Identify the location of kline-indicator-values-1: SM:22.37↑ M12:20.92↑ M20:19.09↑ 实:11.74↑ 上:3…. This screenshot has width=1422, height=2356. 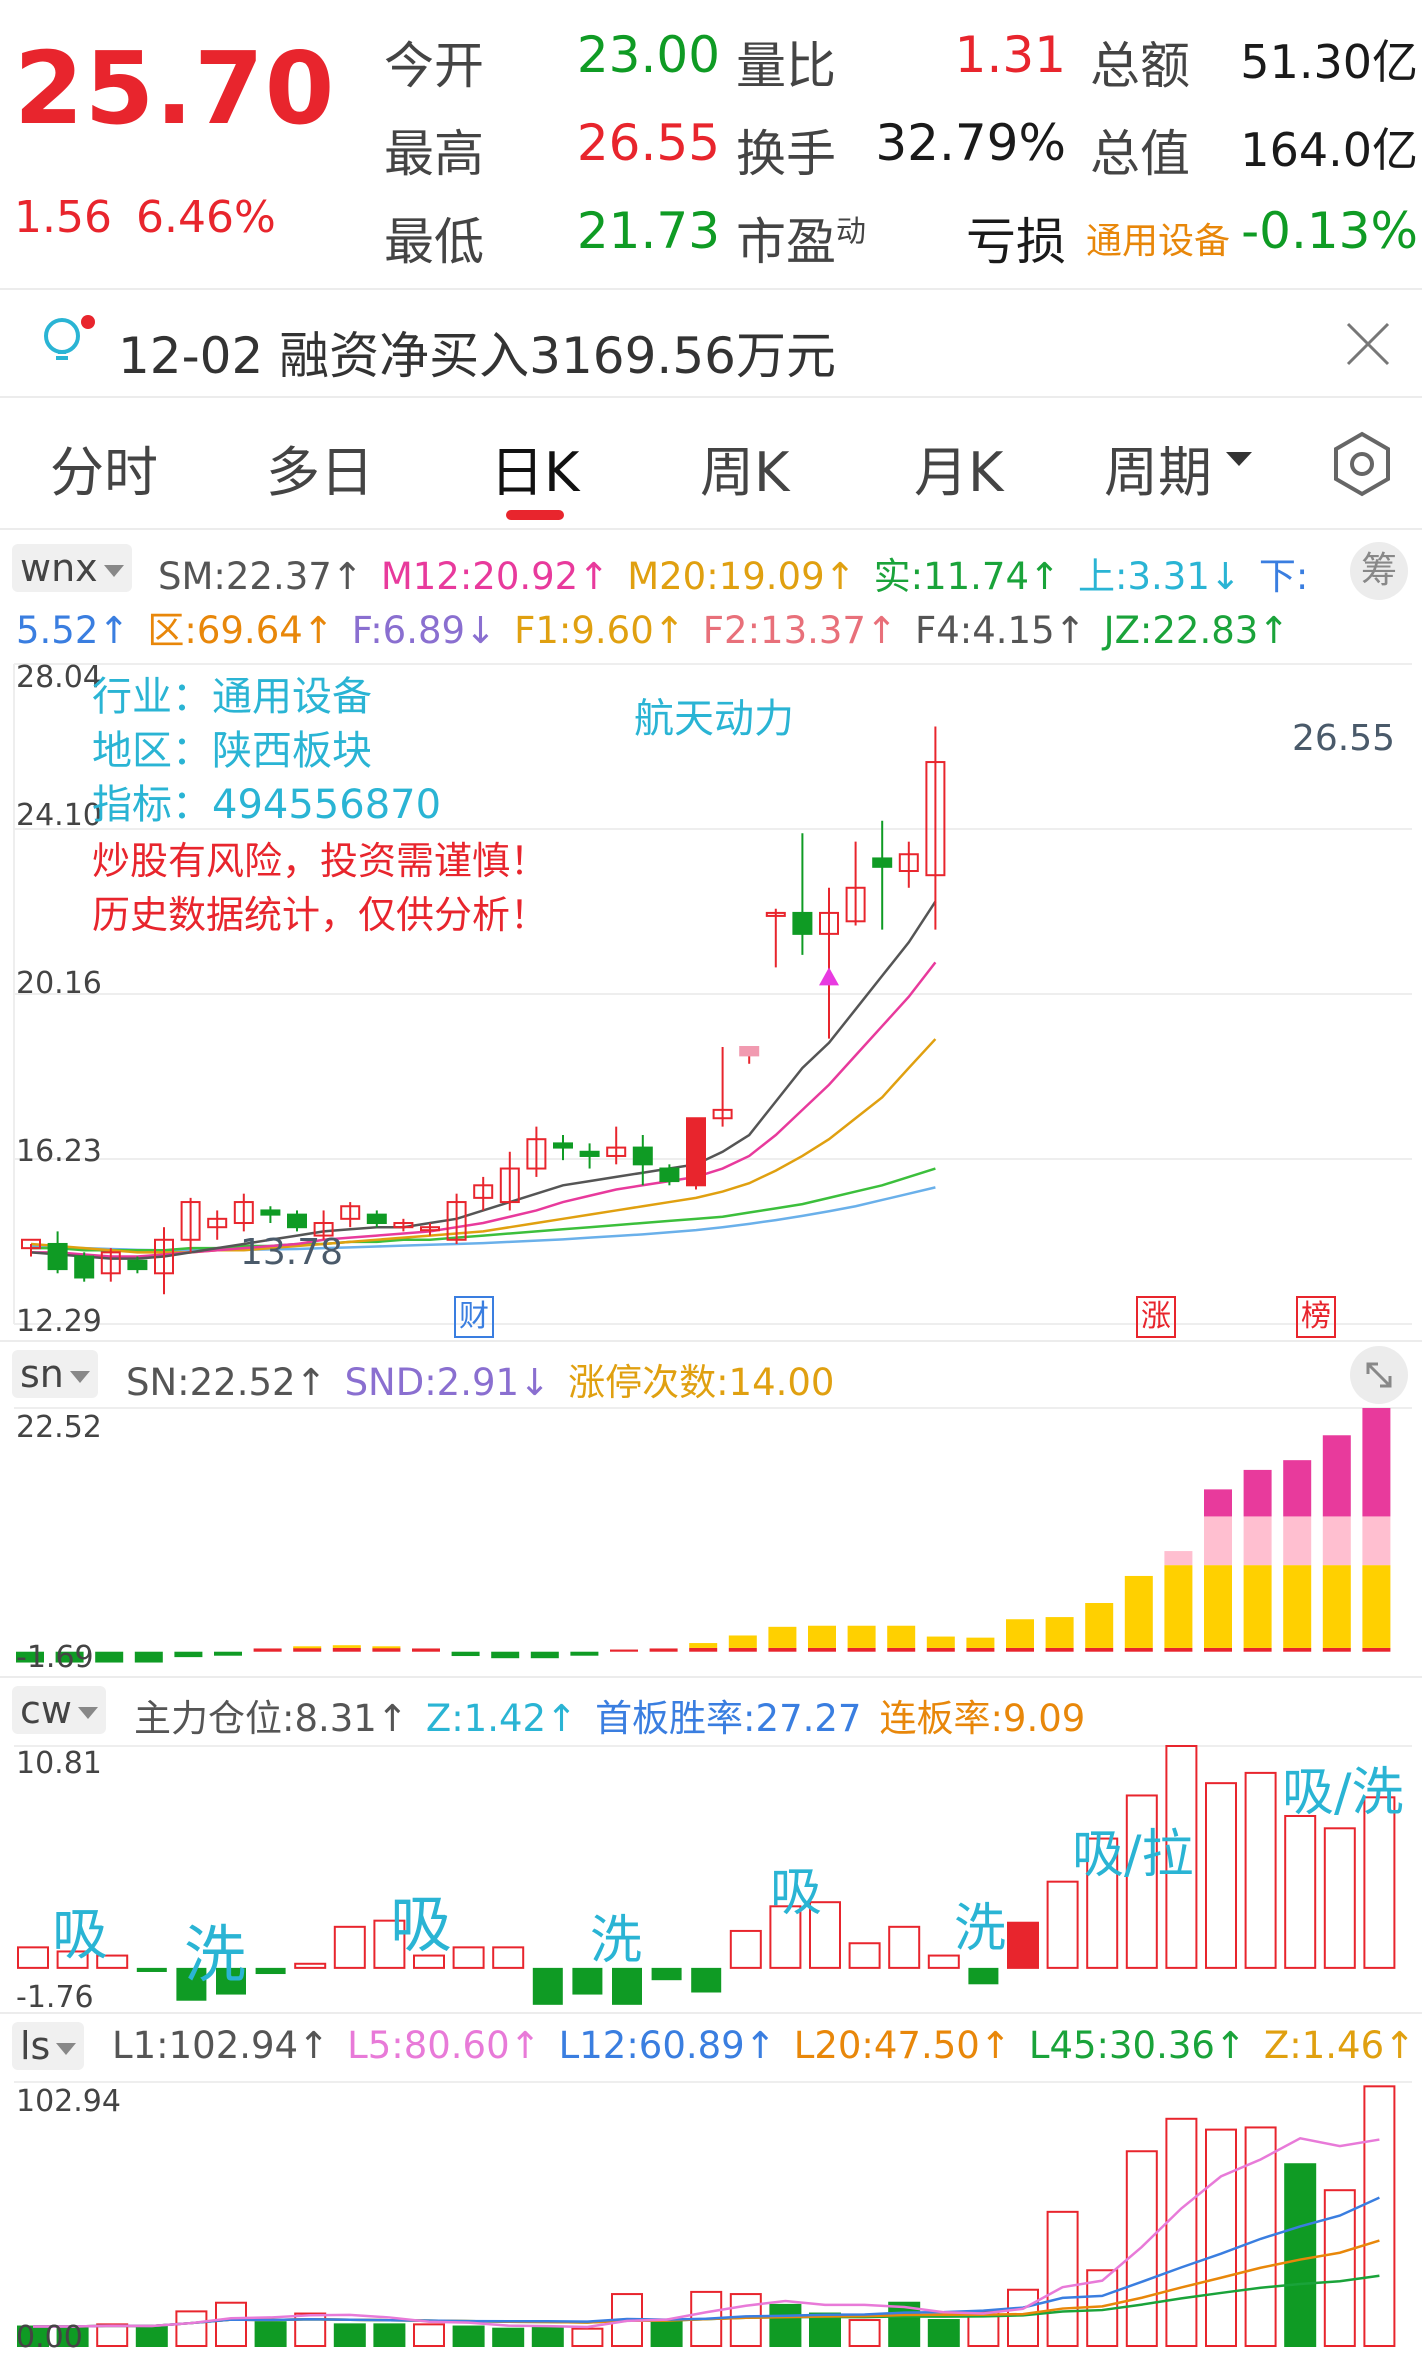
(742, 573).